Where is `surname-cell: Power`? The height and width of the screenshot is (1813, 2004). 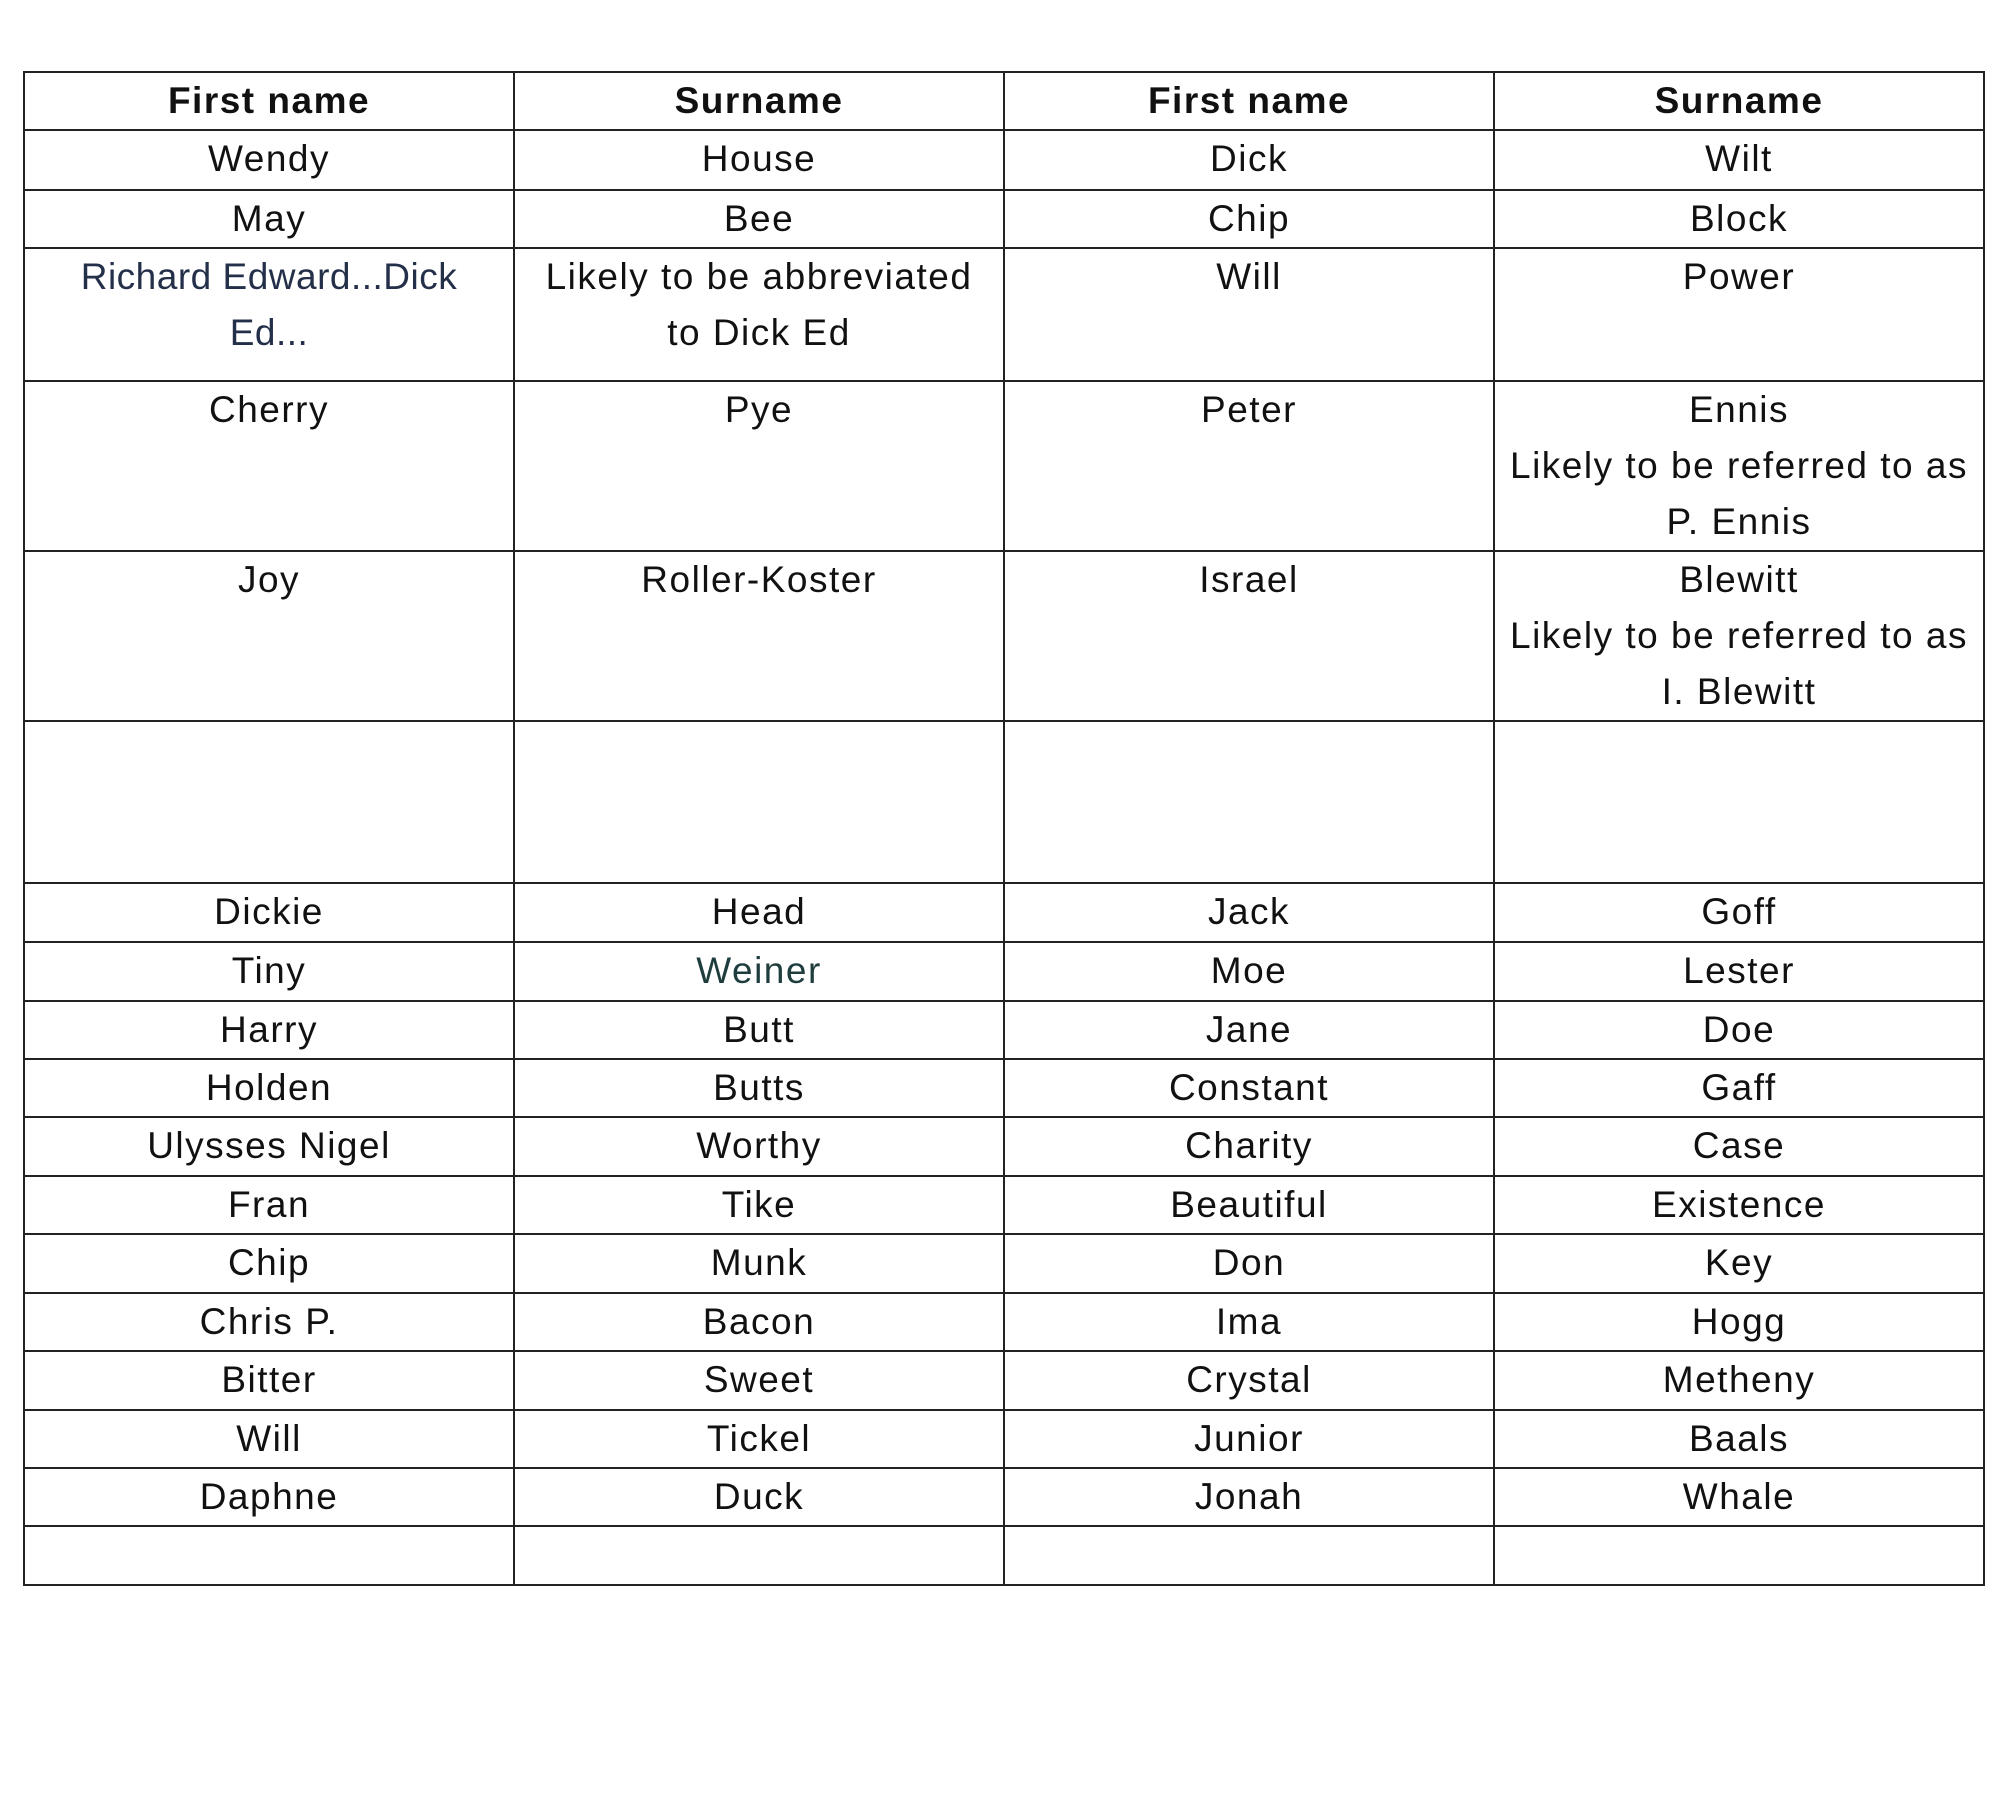
surname-cell: Power is located at coordinates (1739, 314).